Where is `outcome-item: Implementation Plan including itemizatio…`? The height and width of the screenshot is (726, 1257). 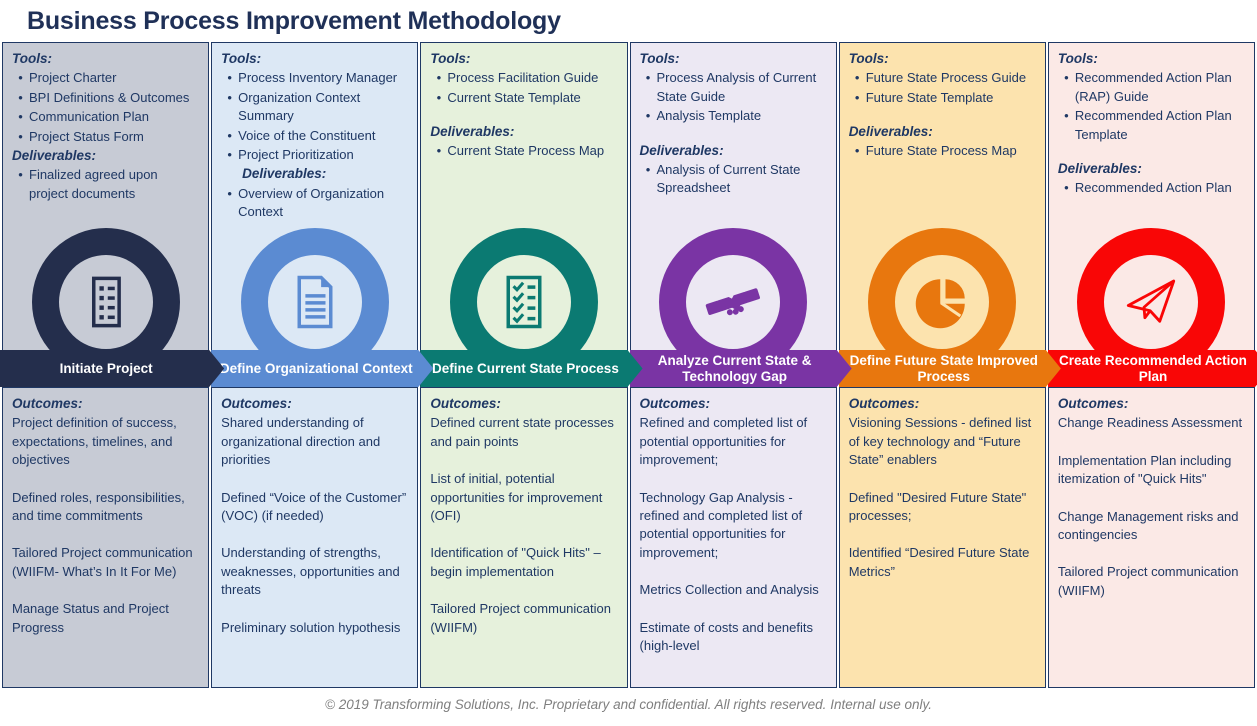
outcome-item: Implementation Plan including itemizatio… is located at coordinates (1144, 469).